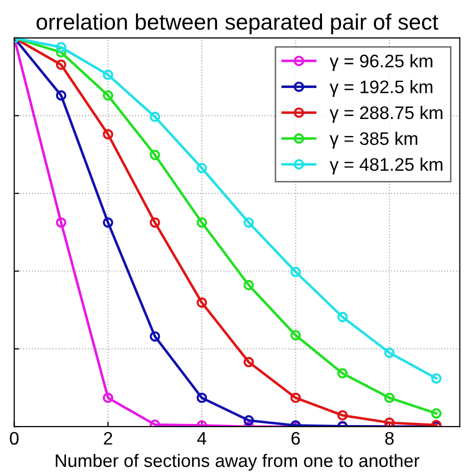  Describe the element at coordinates (14, 438) in the screenshot. I see `x-tick-label: 0` at that location.